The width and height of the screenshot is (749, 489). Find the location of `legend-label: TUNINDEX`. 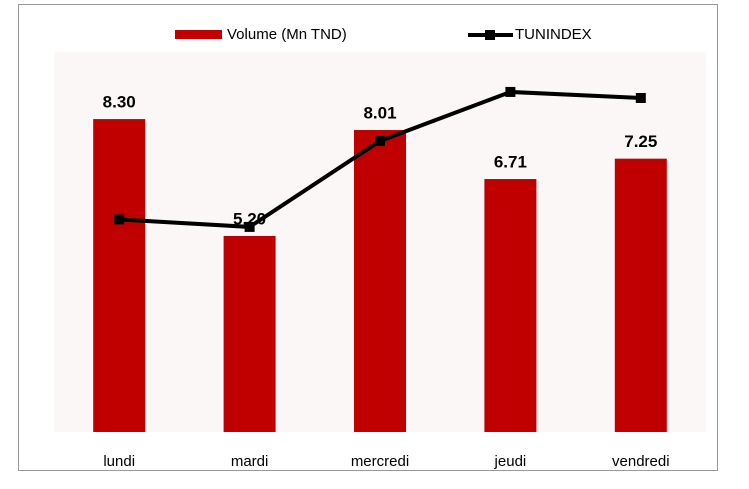

legend-label: TUNINDEX is located at coordinates (553, 34).